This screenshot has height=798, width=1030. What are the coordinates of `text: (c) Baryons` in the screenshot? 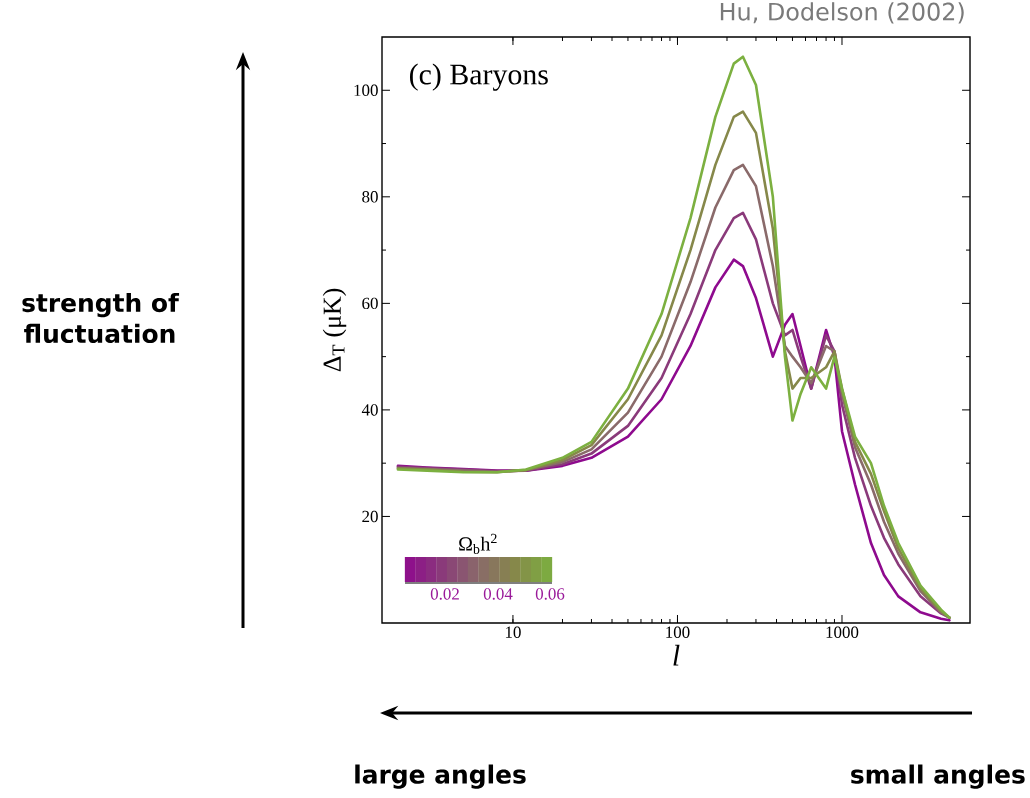 It's located at (478, 77).